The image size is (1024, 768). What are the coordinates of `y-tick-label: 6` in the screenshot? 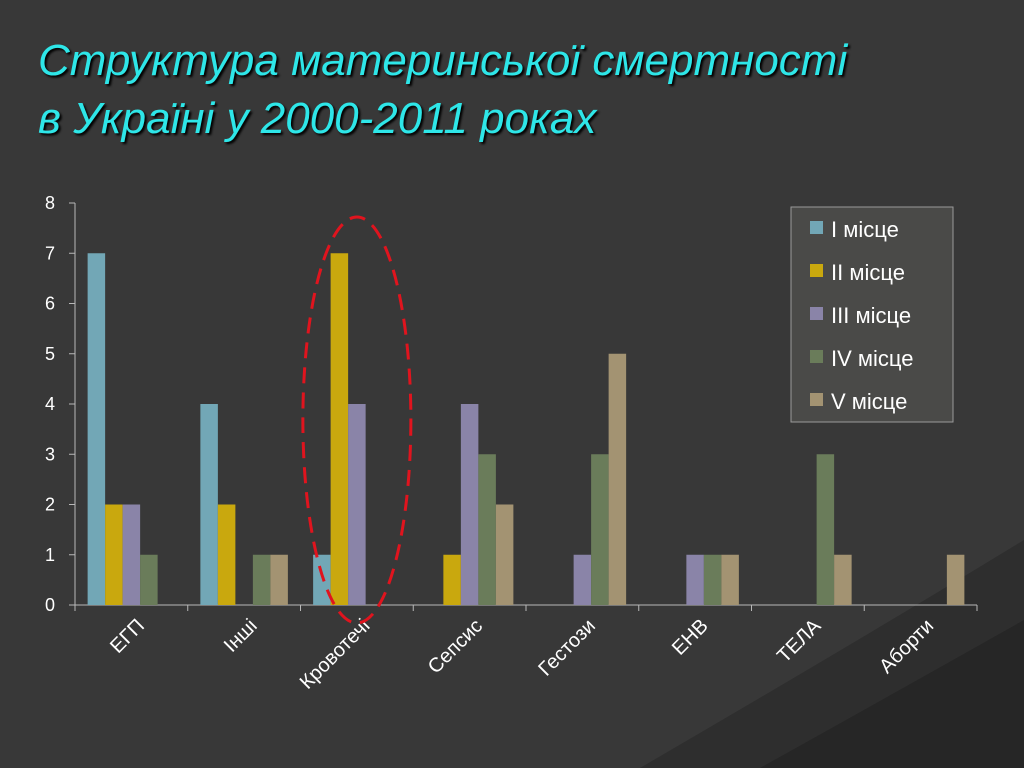 It's located at (50, 304).